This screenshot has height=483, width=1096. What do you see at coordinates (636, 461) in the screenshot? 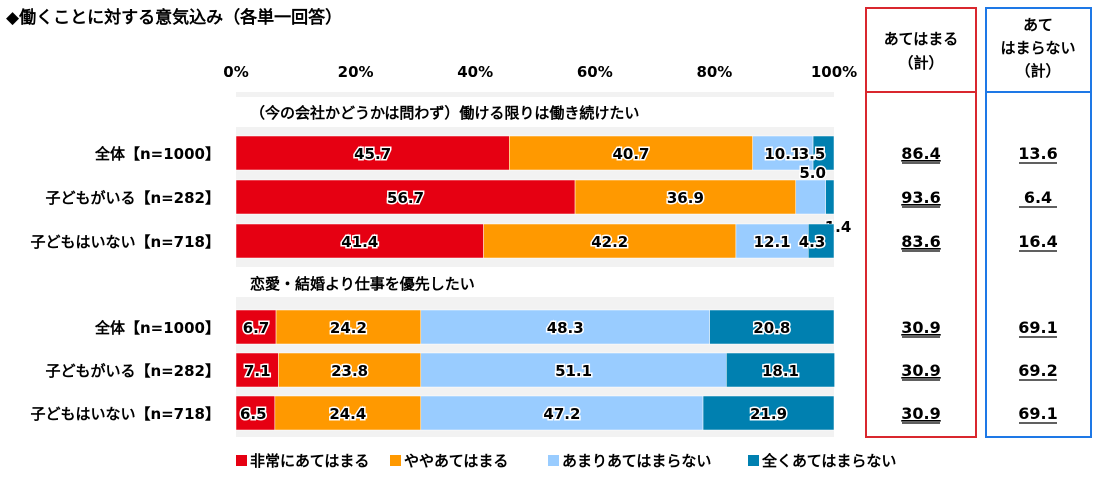
I see `legend-label: あまりあてはまらない` at bounding box center [636, 461].